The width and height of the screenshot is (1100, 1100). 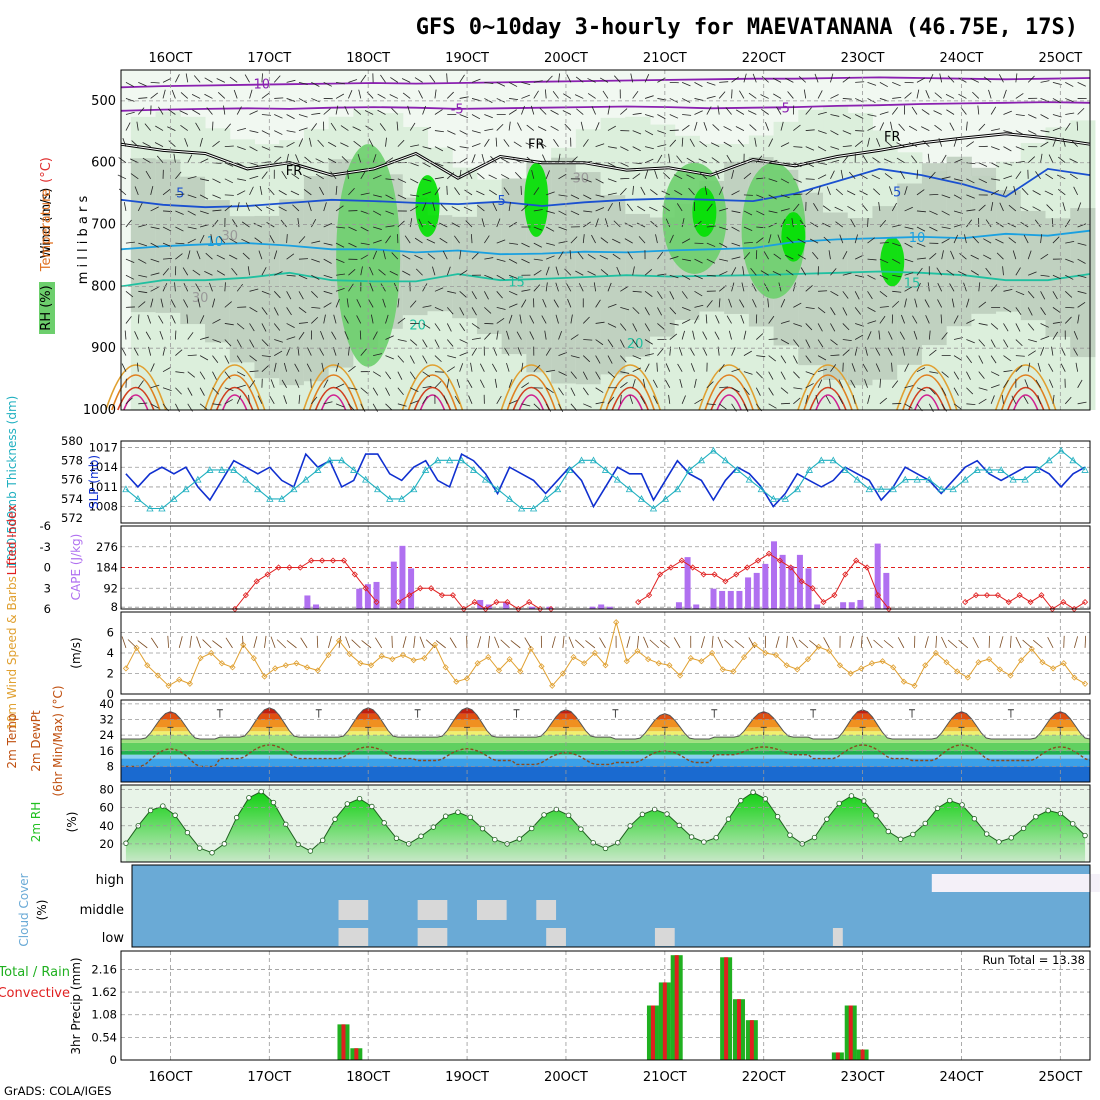 What do you see at coordinates (1060, 58) in the screenshot?
I see `top-xtick-label: 25OCT` at bounding box center [1060, 58].